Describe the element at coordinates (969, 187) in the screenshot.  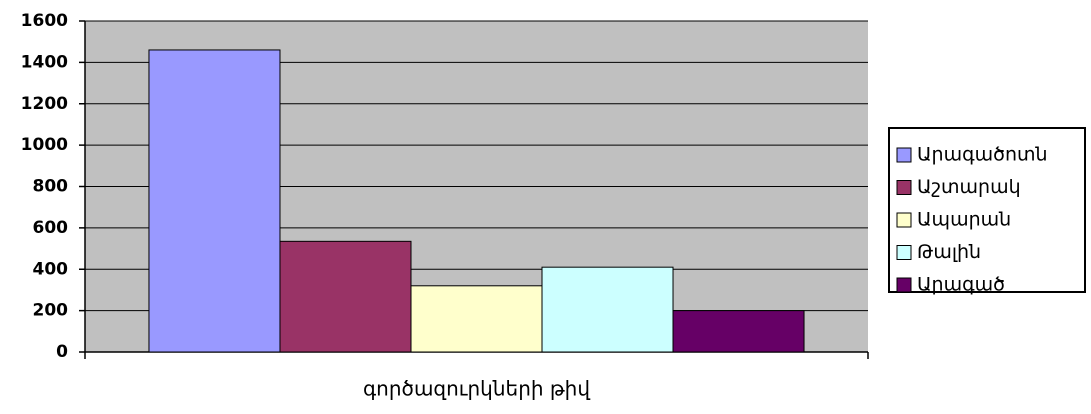
I see `legend-label: Աշտարակ` at that location.